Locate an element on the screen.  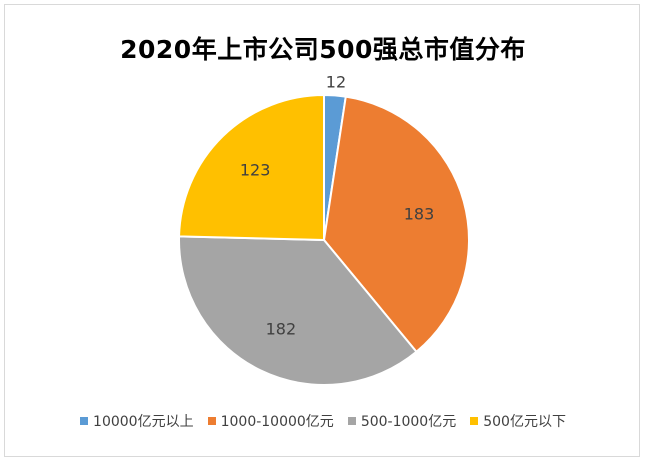
data-label: 183 is located at coordinates (419, 214).